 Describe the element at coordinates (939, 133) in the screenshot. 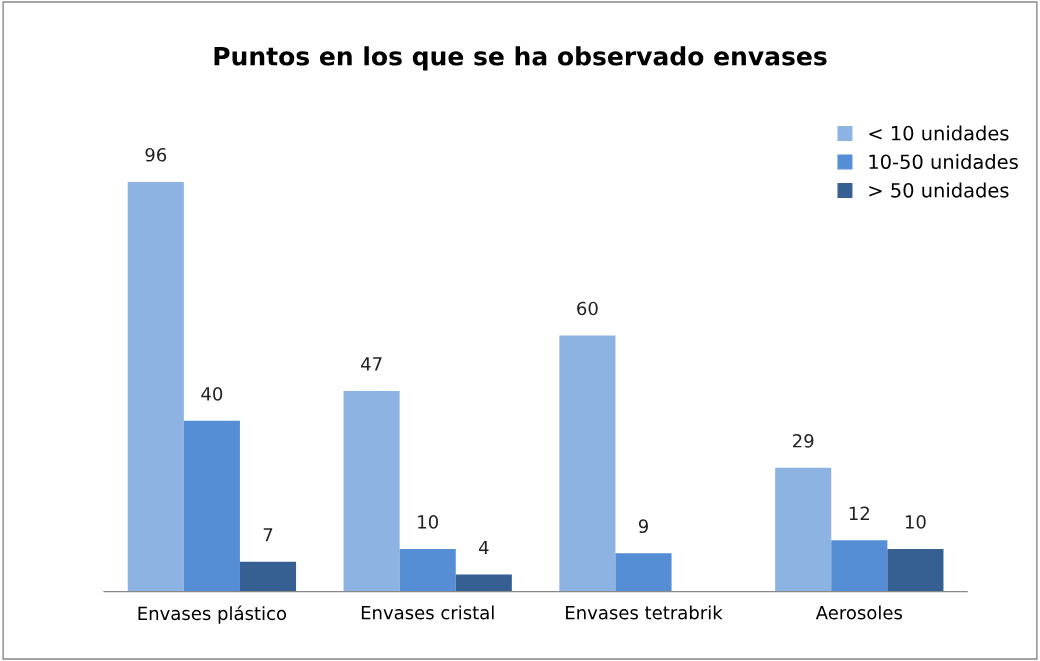

I see `legend-label: < 10 unidades` at that location.